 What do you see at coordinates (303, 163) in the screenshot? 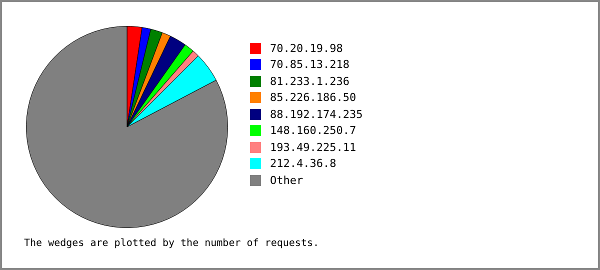
I see `legend-label: 212.4.36.8` at bounding box center [303, 163].